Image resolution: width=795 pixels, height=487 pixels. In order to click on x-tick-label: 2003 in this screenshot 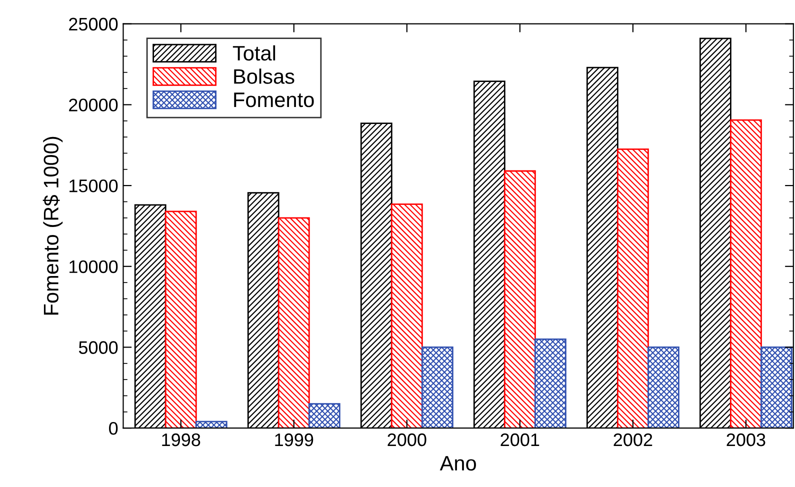, I will do `click(746, 439)`.